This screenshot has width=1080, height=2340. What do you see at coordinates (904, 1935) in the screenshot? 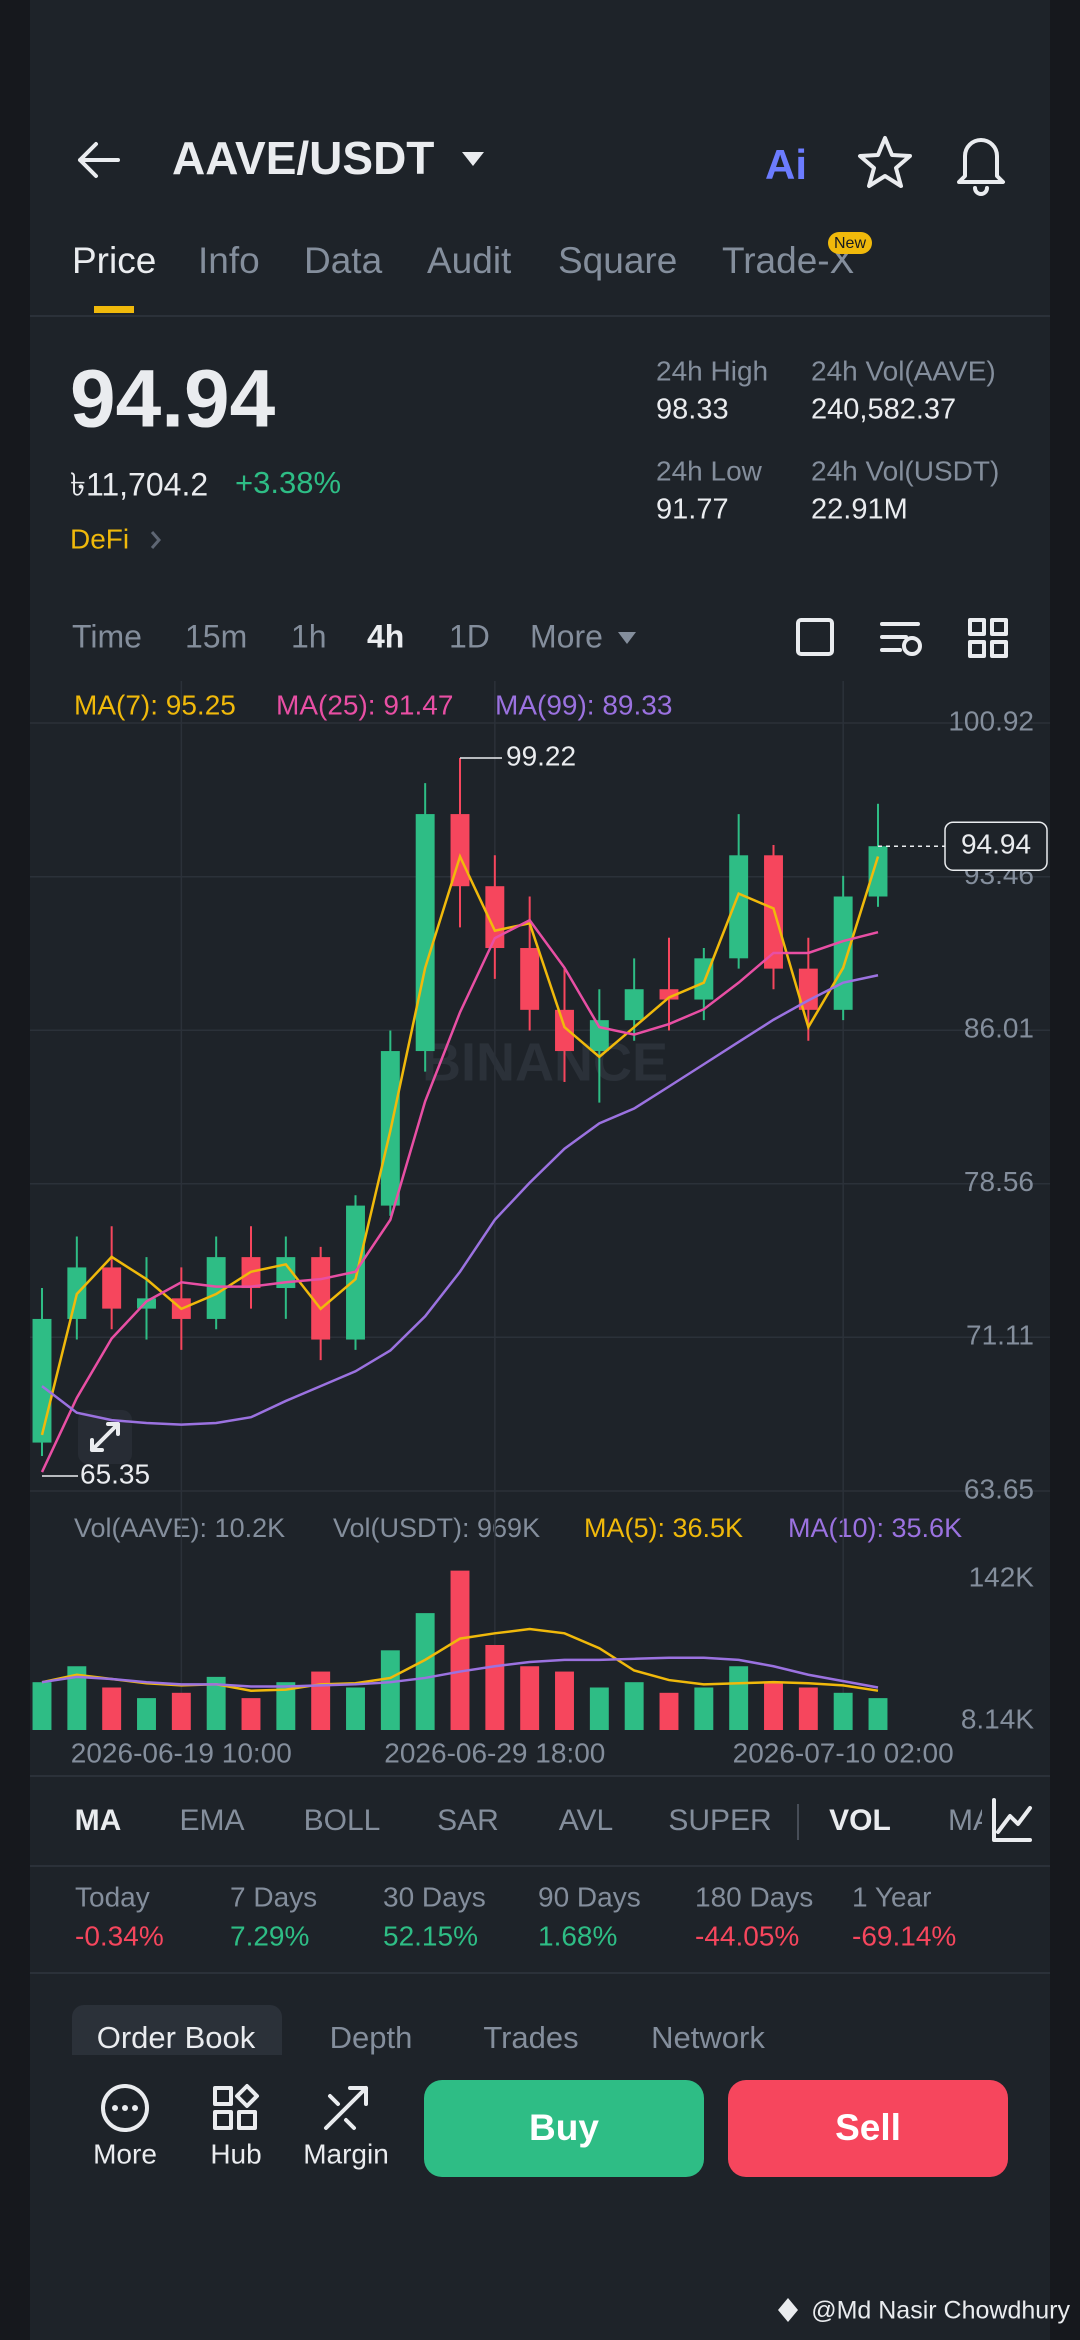
I see `perf-value: -69.14%` at bounding box center [904, 1935].